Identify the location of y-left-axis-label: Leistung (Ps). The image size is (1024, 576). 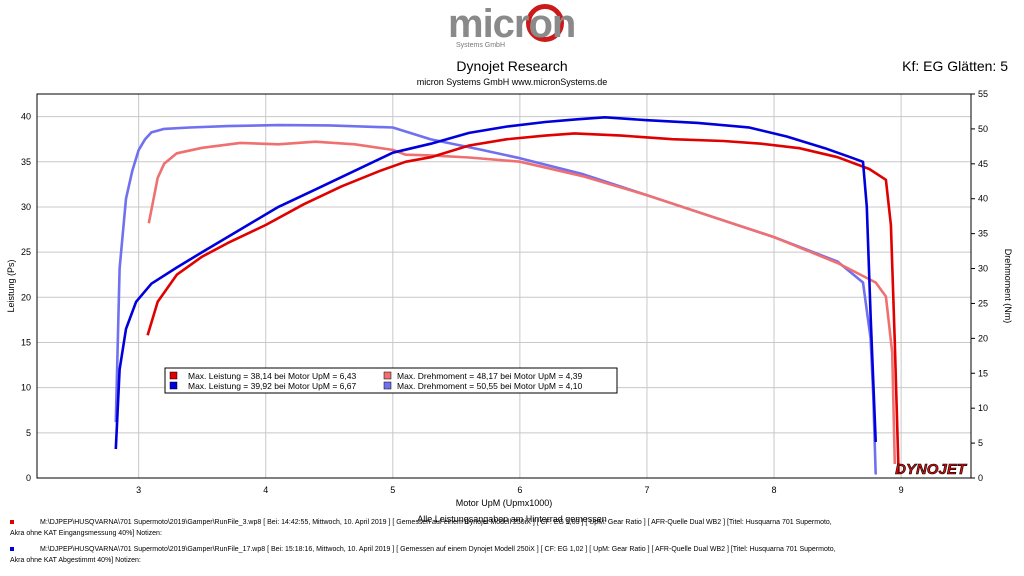
(11, 285).